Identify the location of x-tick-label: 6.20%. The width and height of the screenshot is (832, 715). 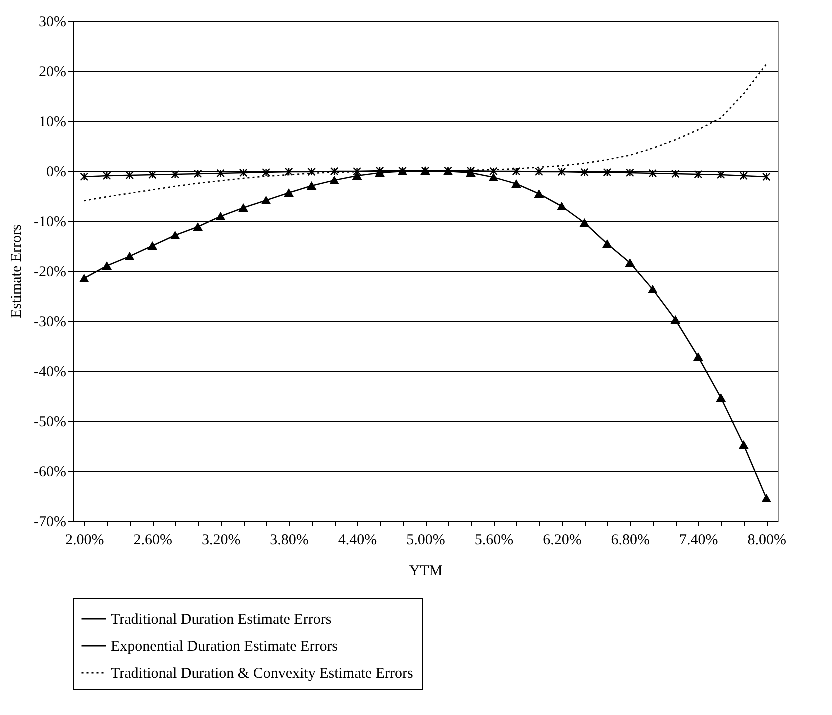
(562, 540).